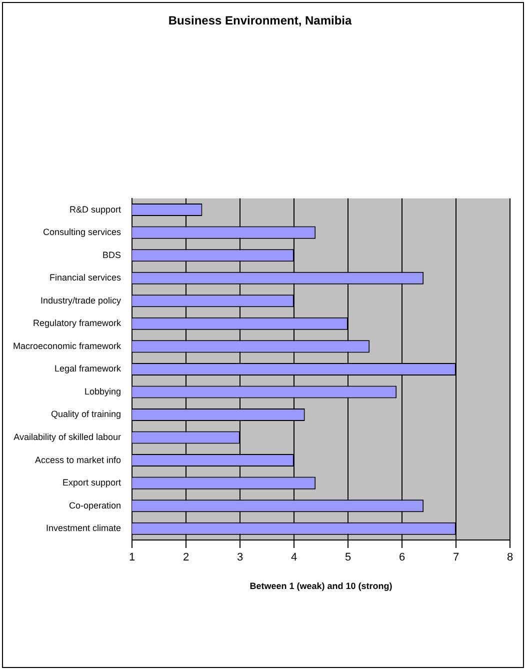  What do you see at coordinates (86, 277) in the screenshot?
I see `y-tick-label: Financial services` at bounding box center [86, 277].